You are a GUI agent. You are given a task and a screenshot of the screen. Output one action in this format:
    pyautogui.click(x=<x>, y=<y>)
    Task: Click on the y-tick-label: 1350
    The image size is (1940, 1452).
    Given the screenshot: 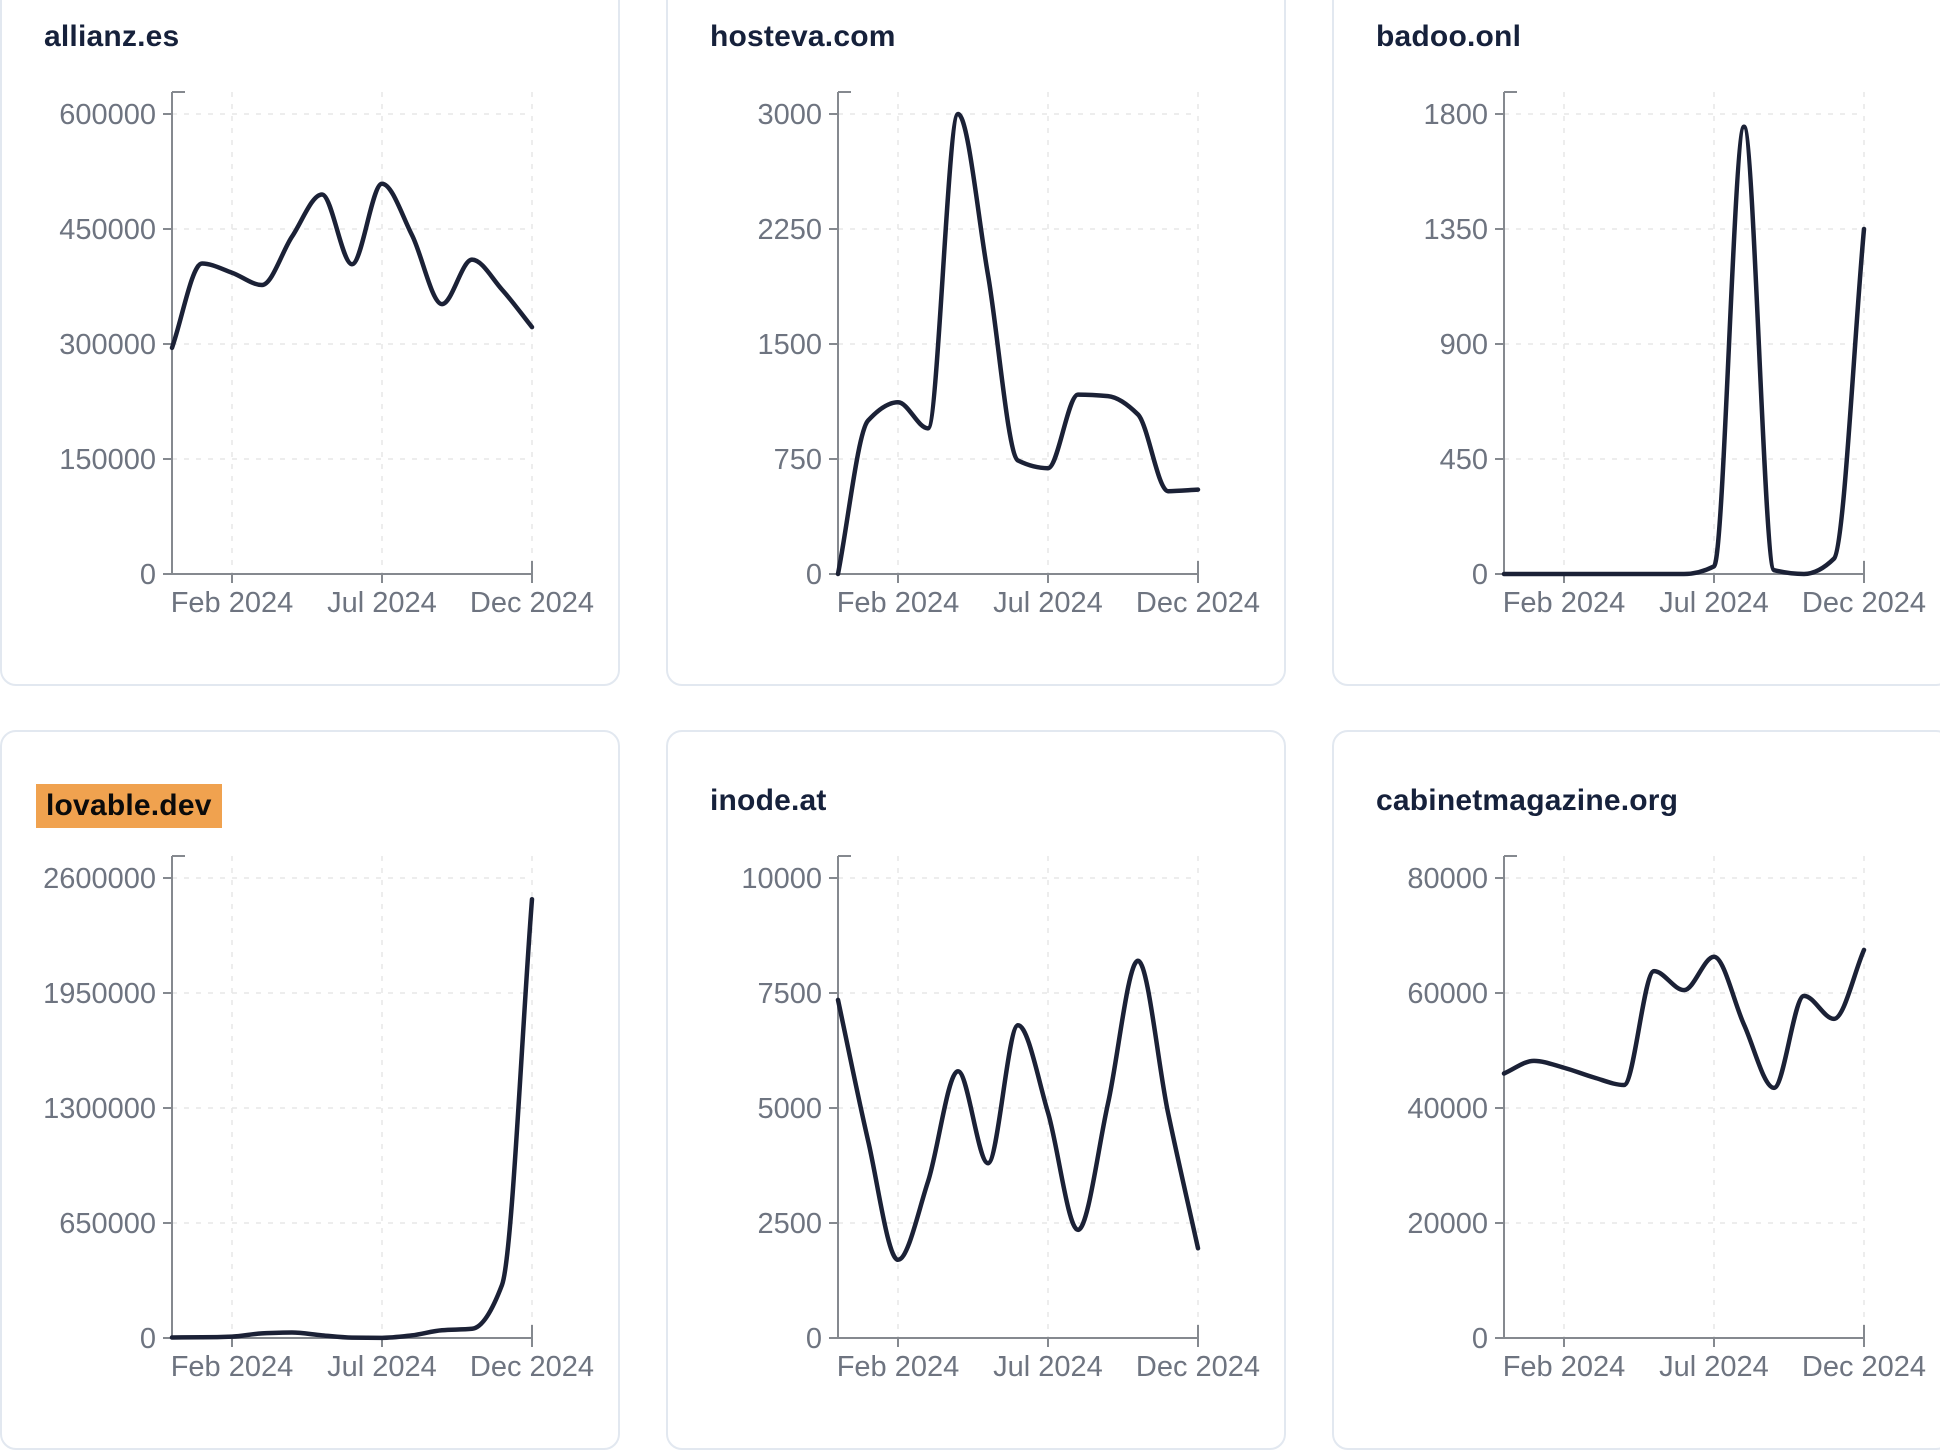 What is the action you would take?
    pyautogui.click(x=1455, y=230)
    